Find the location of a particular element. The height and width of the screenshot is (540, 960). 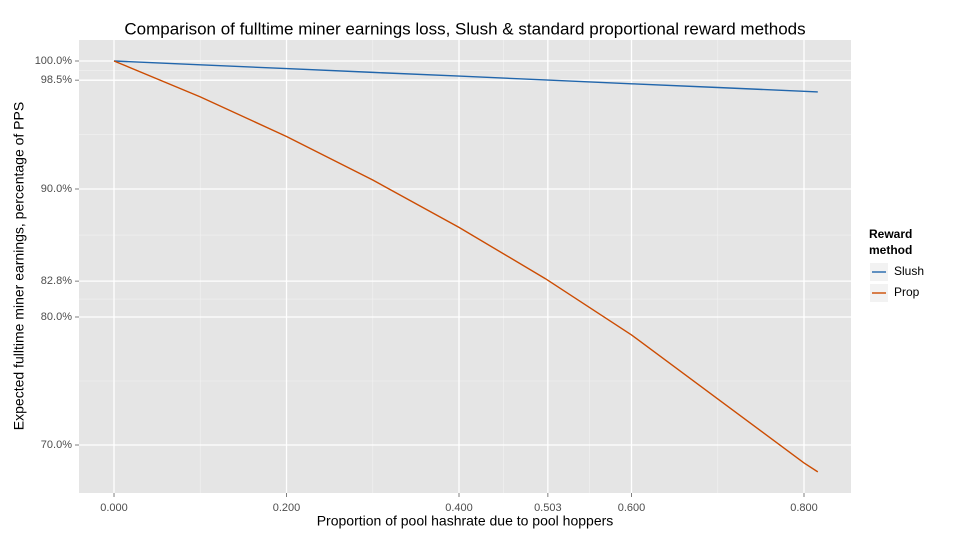

x-tick-label: 0.503 is located at coordinates (548, 508).